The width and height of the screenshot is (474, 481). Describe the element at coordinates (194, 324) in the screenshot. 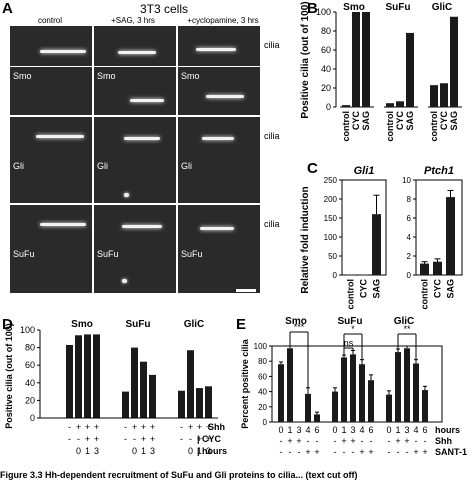

I see `group-label: GliC` at that location.